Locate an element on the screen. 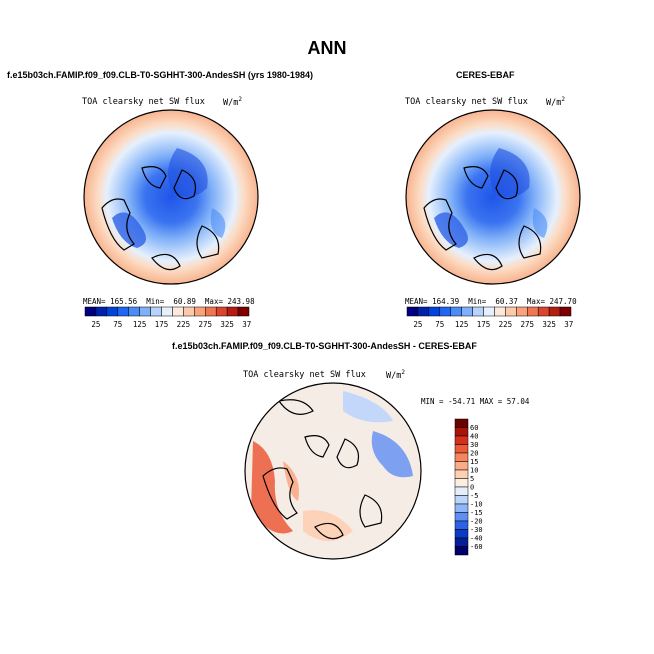  model-variable-label: TOA clearsky net SW flux is located at coordinates (143, 102).